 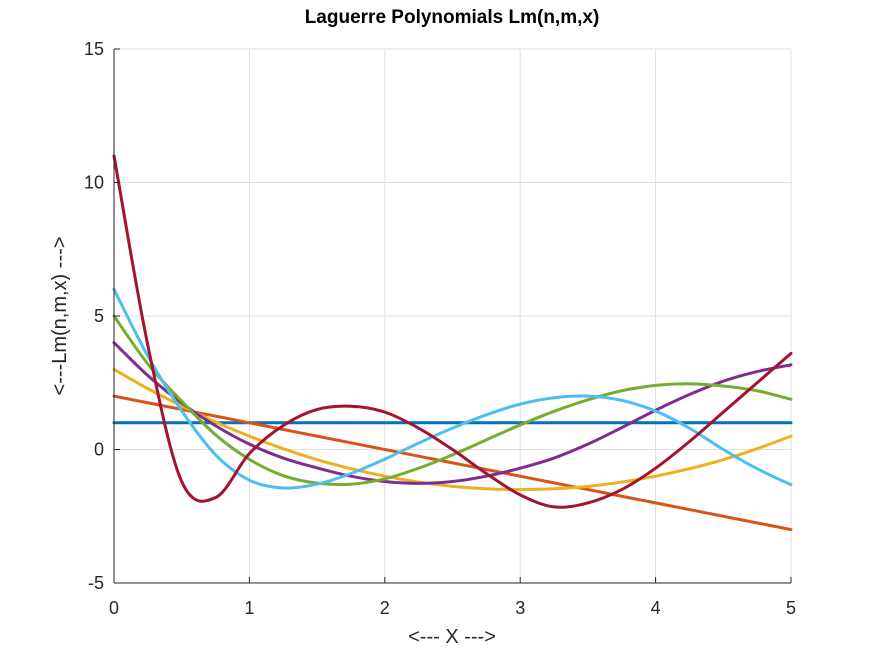 I want to click on x-tick-label: 4, so click(x=656, y=608).